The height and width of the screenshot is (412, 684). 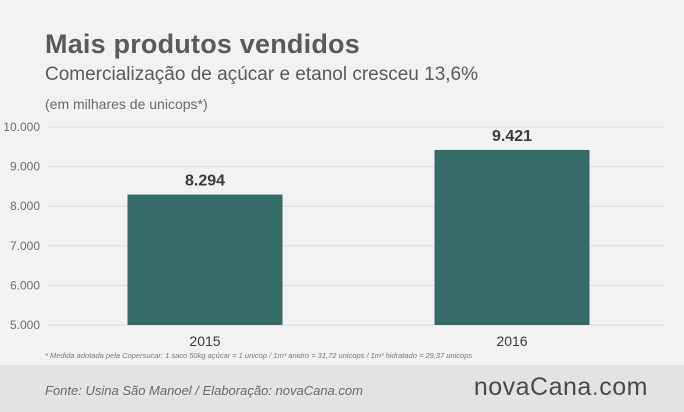 I want to click on y-tick-label: 9.000, so click(x=25, y=167).